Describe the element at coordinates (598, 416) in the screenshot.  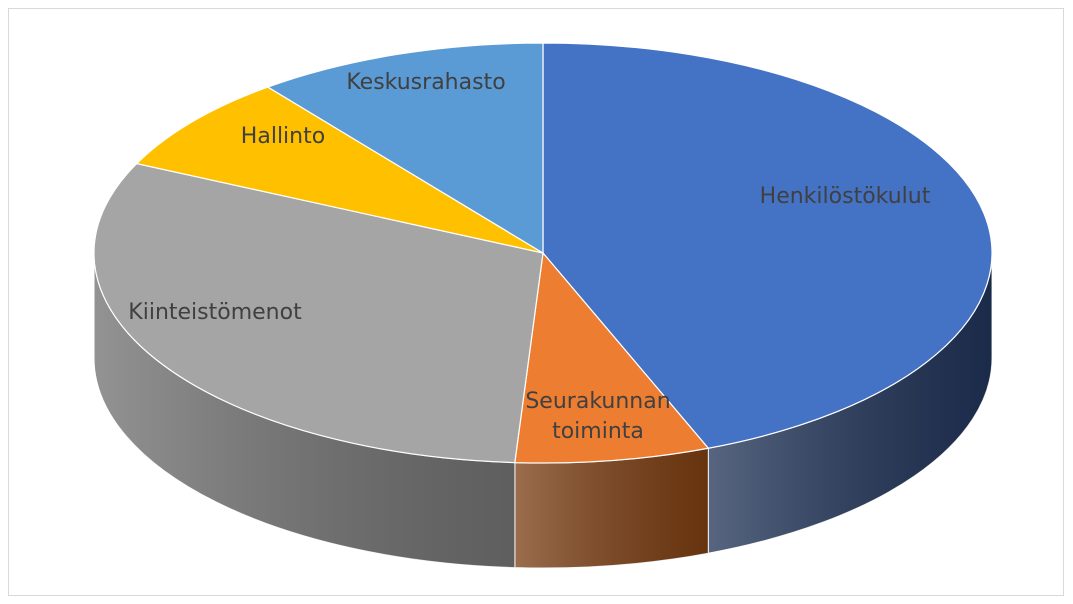
I see `slice-label: Seurakunnan toiminta` at that location.